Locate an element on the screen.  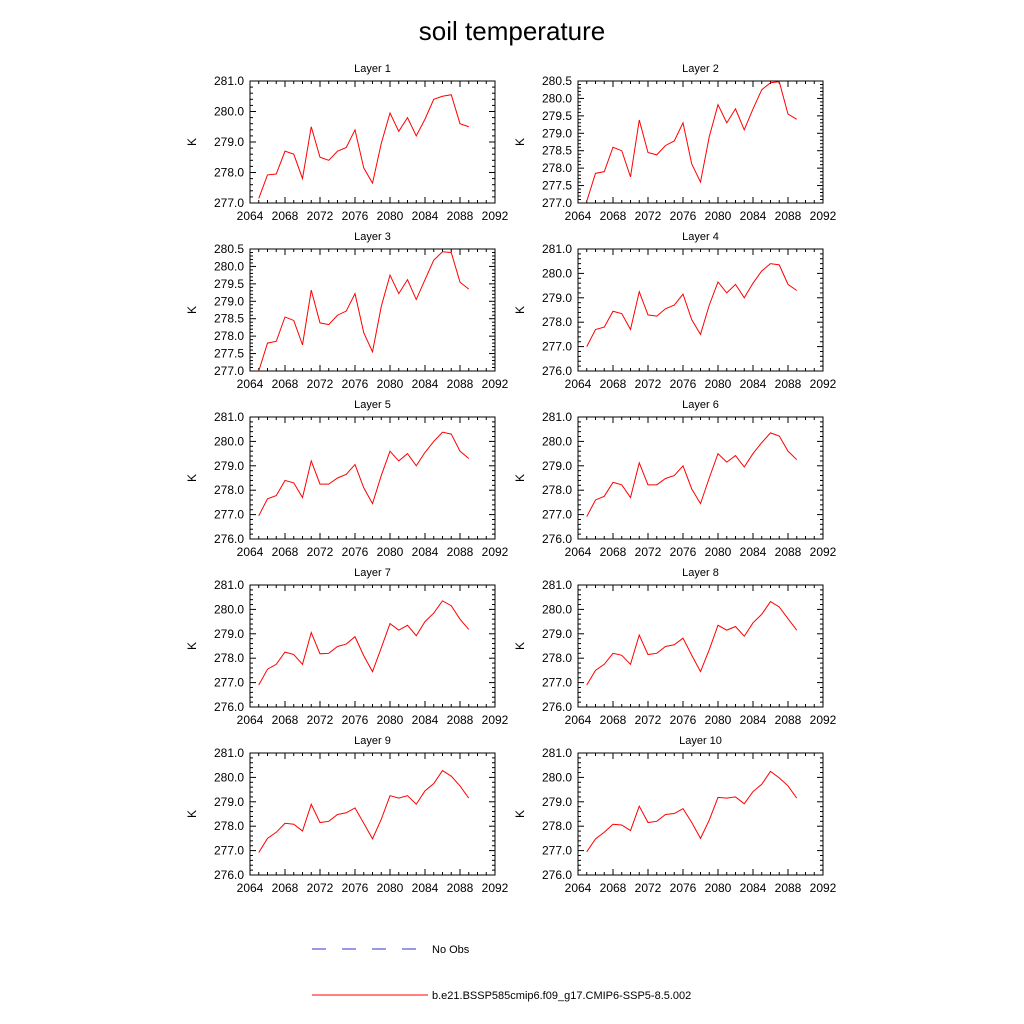
legend-obs-label: No Obs is located at coordinates (451, 950).